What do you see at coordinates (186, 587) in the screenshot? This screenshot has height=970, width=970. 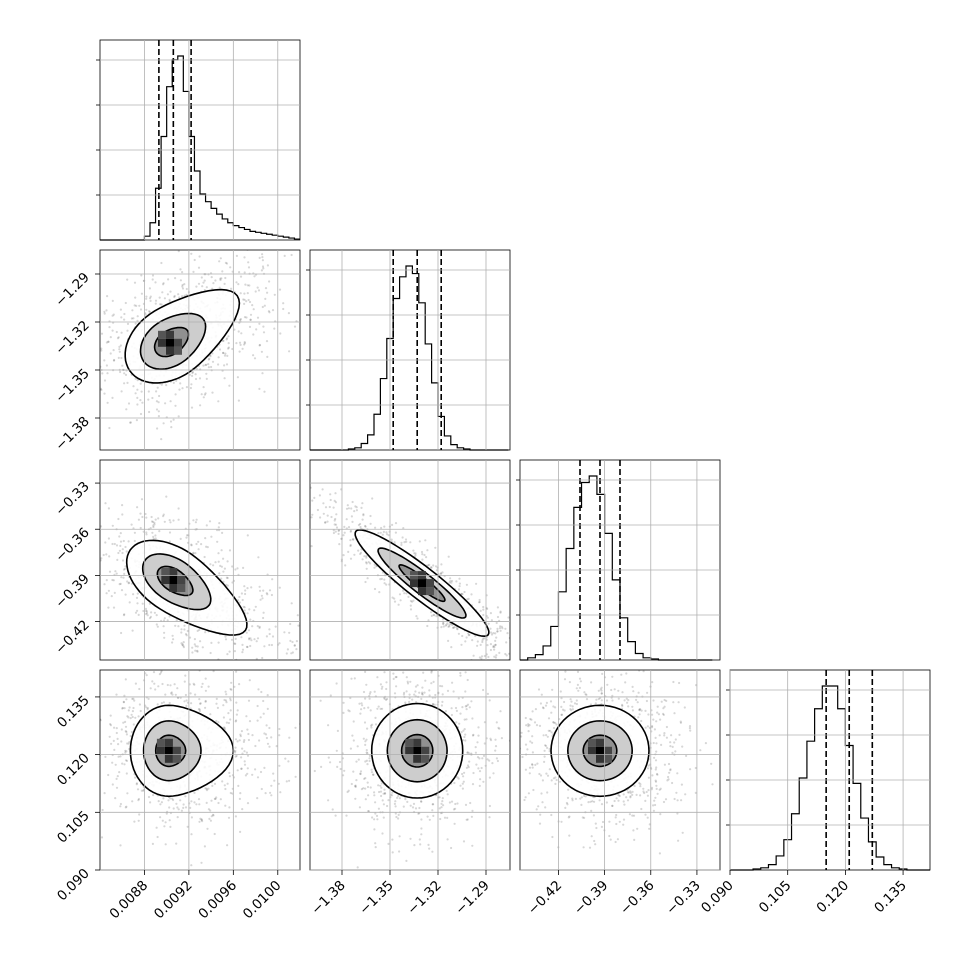 I see `contour-line-outer` at bounding box center [186, 587].